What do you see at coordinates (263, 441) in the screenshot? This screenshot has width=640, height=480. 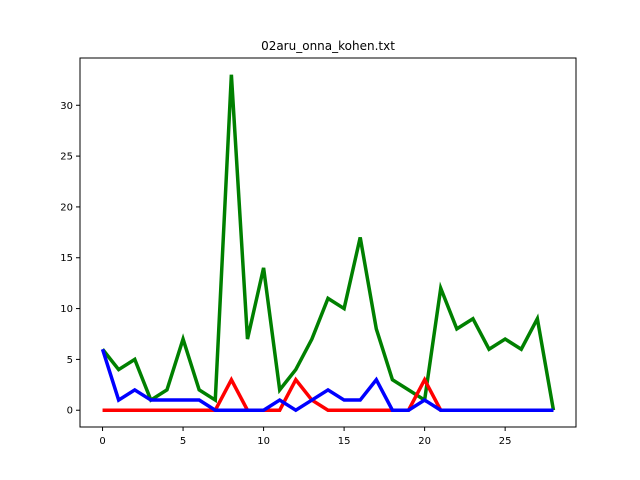 I see `x-tick-label: 10` at bounding box center [263, 441].